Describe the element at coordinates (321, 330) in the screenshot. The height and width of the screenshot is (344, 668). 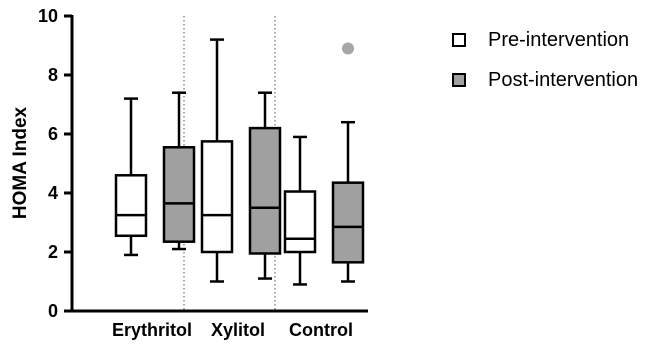
I see `x-tick-label-control: Control` at that location.